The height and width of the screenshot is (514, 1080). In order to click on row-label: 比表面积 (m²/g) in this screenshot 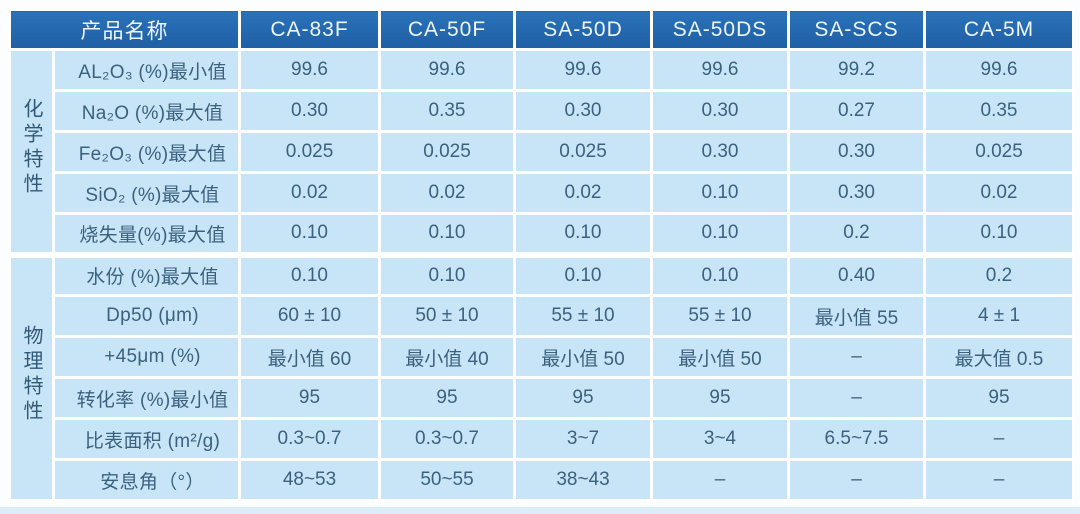, I will do `click(146, 439)`.